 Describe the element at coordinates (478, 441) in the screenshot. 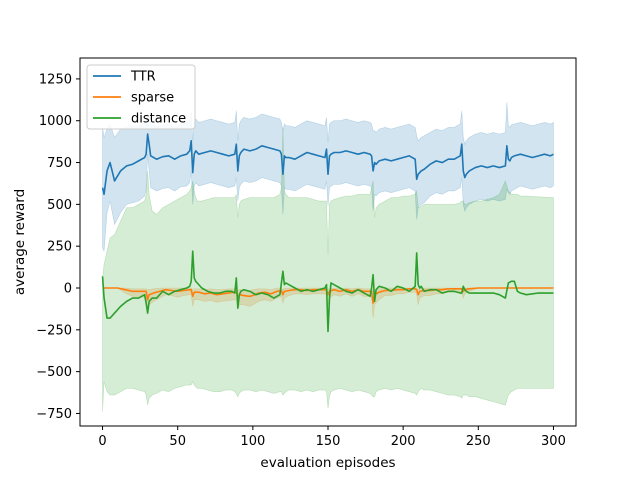

I see `x-tick-label: 250` at that location.